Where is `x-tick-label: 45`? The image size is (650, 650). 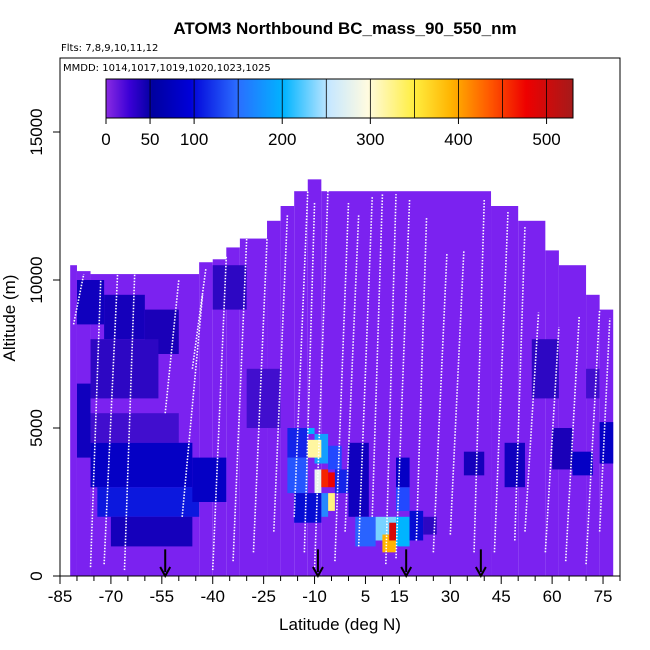 x-tick-label: 45 is located at coordinates (501, 596).